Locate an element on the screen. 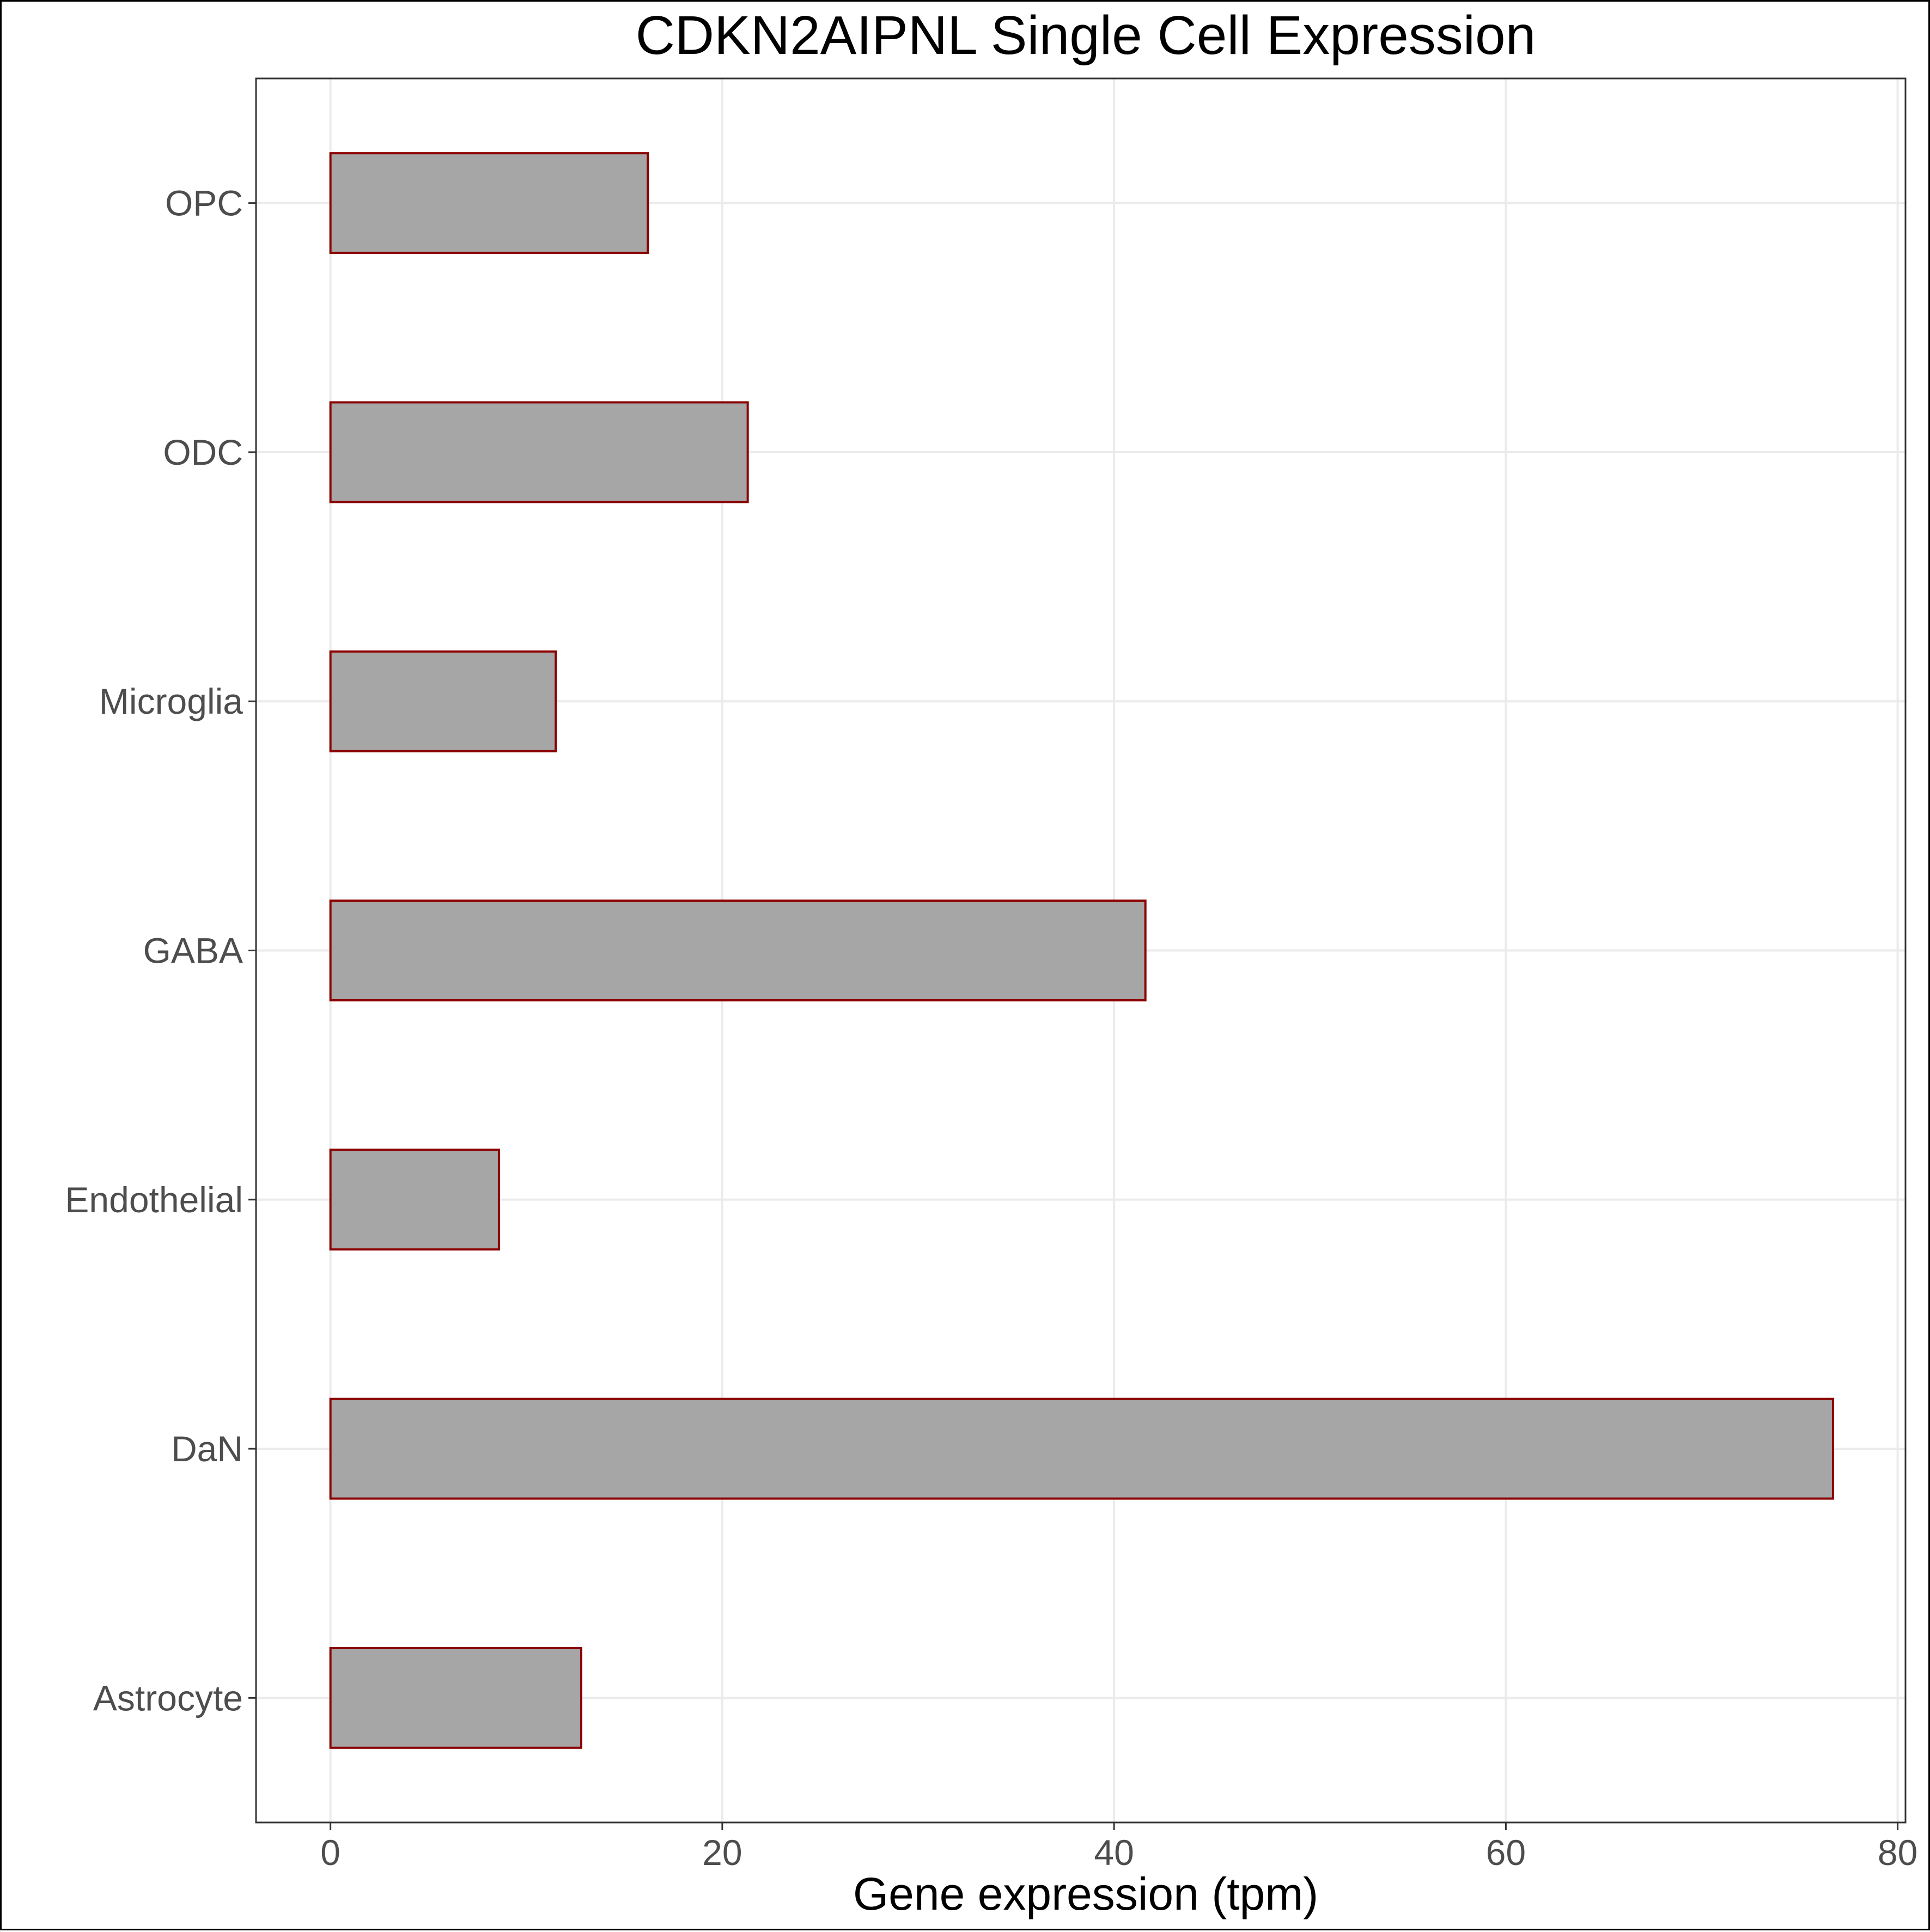 This screenshot has height=1932, width=1930. y-tick-label: OPC is located at coordinates (204, 203).